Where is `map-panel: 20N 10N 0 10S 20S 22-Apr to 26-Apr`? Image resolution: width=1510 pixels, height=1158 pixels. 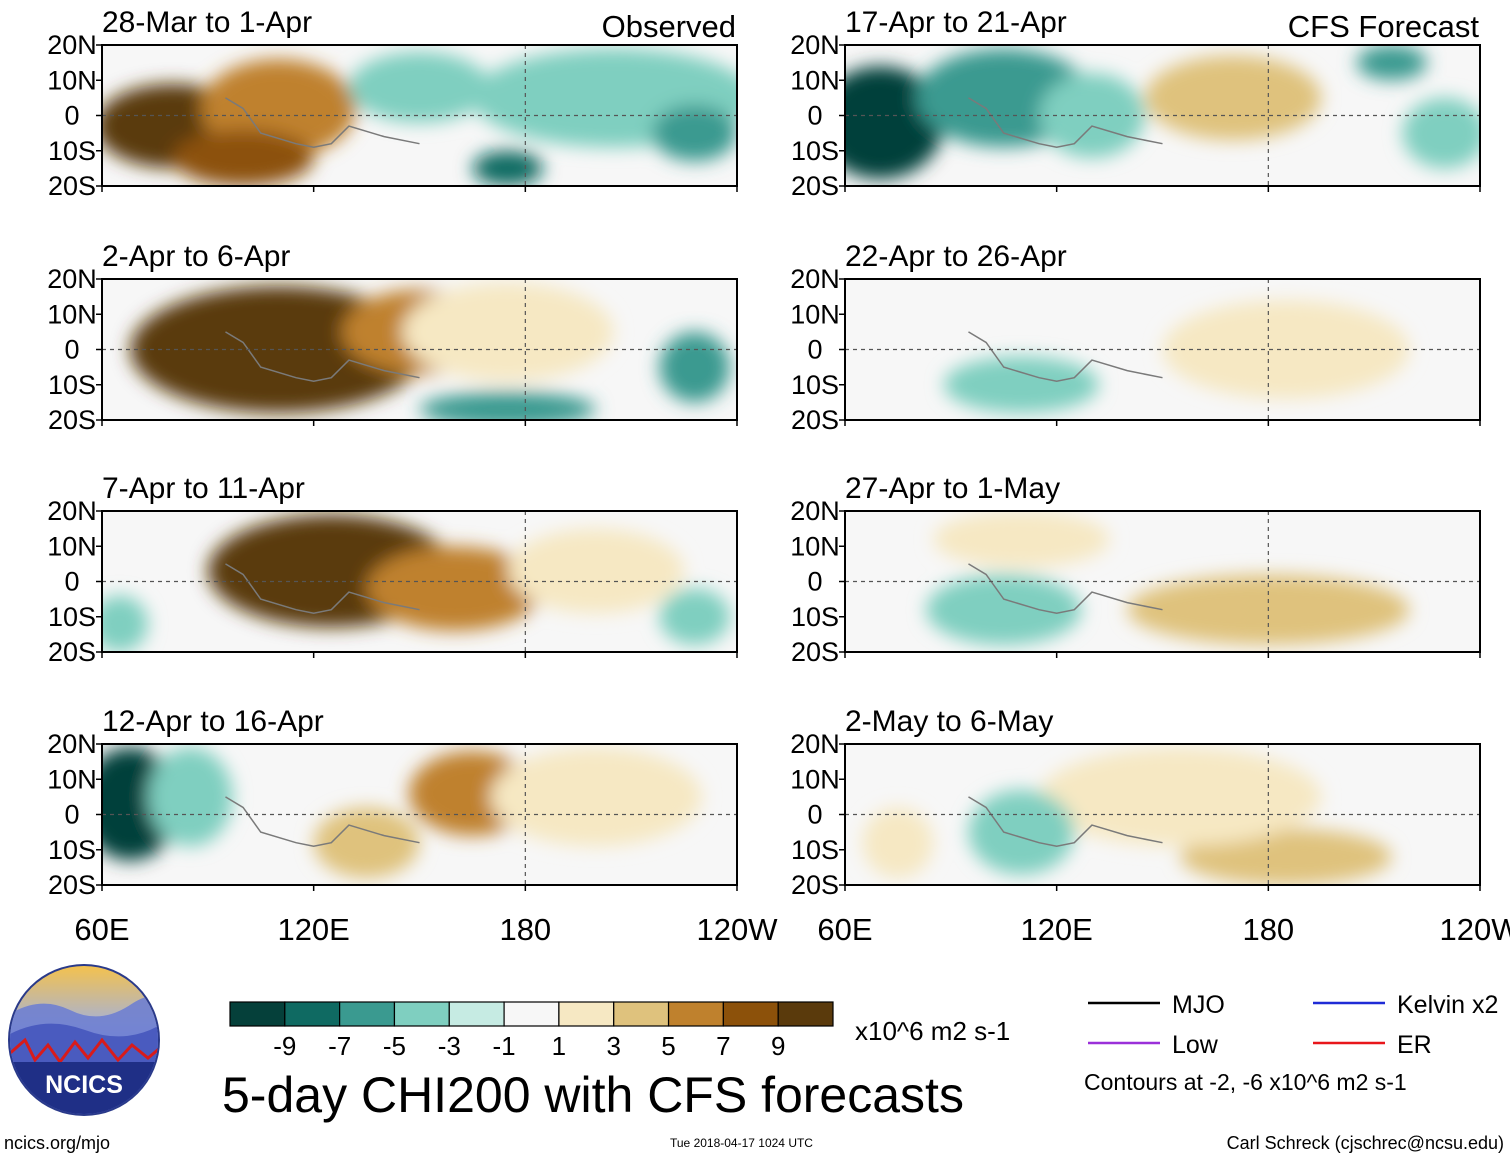
map-panel: 20N 10N 0 10S 20S 22-Apr to 26-Apr is located at coordinates (1135, 337).